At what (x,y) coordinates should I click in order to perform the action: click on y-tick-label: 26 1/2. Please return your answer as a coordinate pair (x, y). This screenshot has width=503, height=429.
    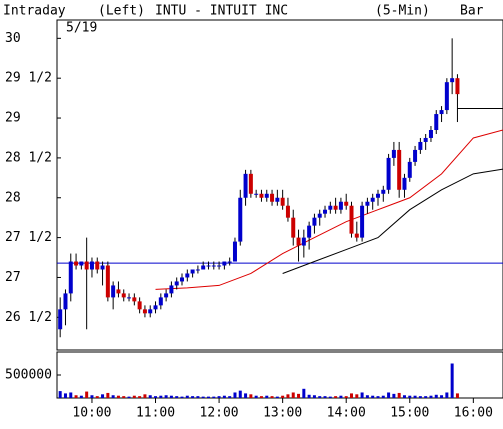
    Looking at the image, I should click on (28, 317).